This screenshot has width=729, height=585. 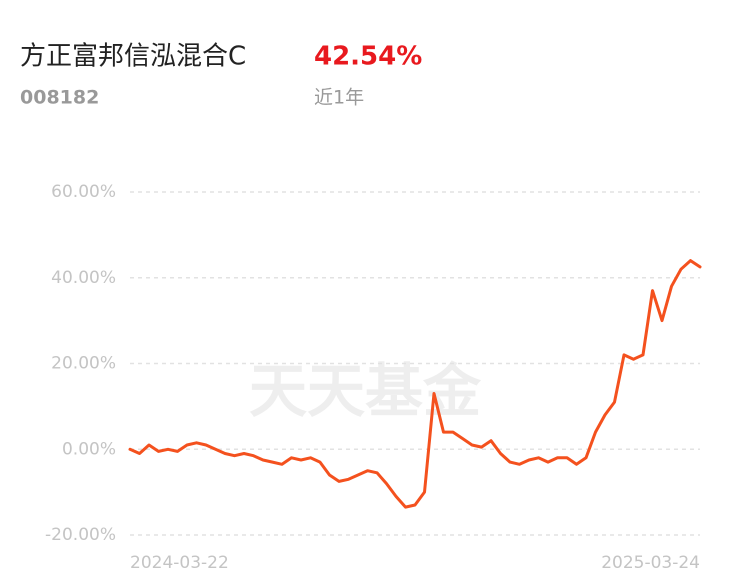 What do you see at coordinates (179, 563) in the screenshot?
I see `x-tick-label: 2024-03-22` at bounding box center [179, 563].